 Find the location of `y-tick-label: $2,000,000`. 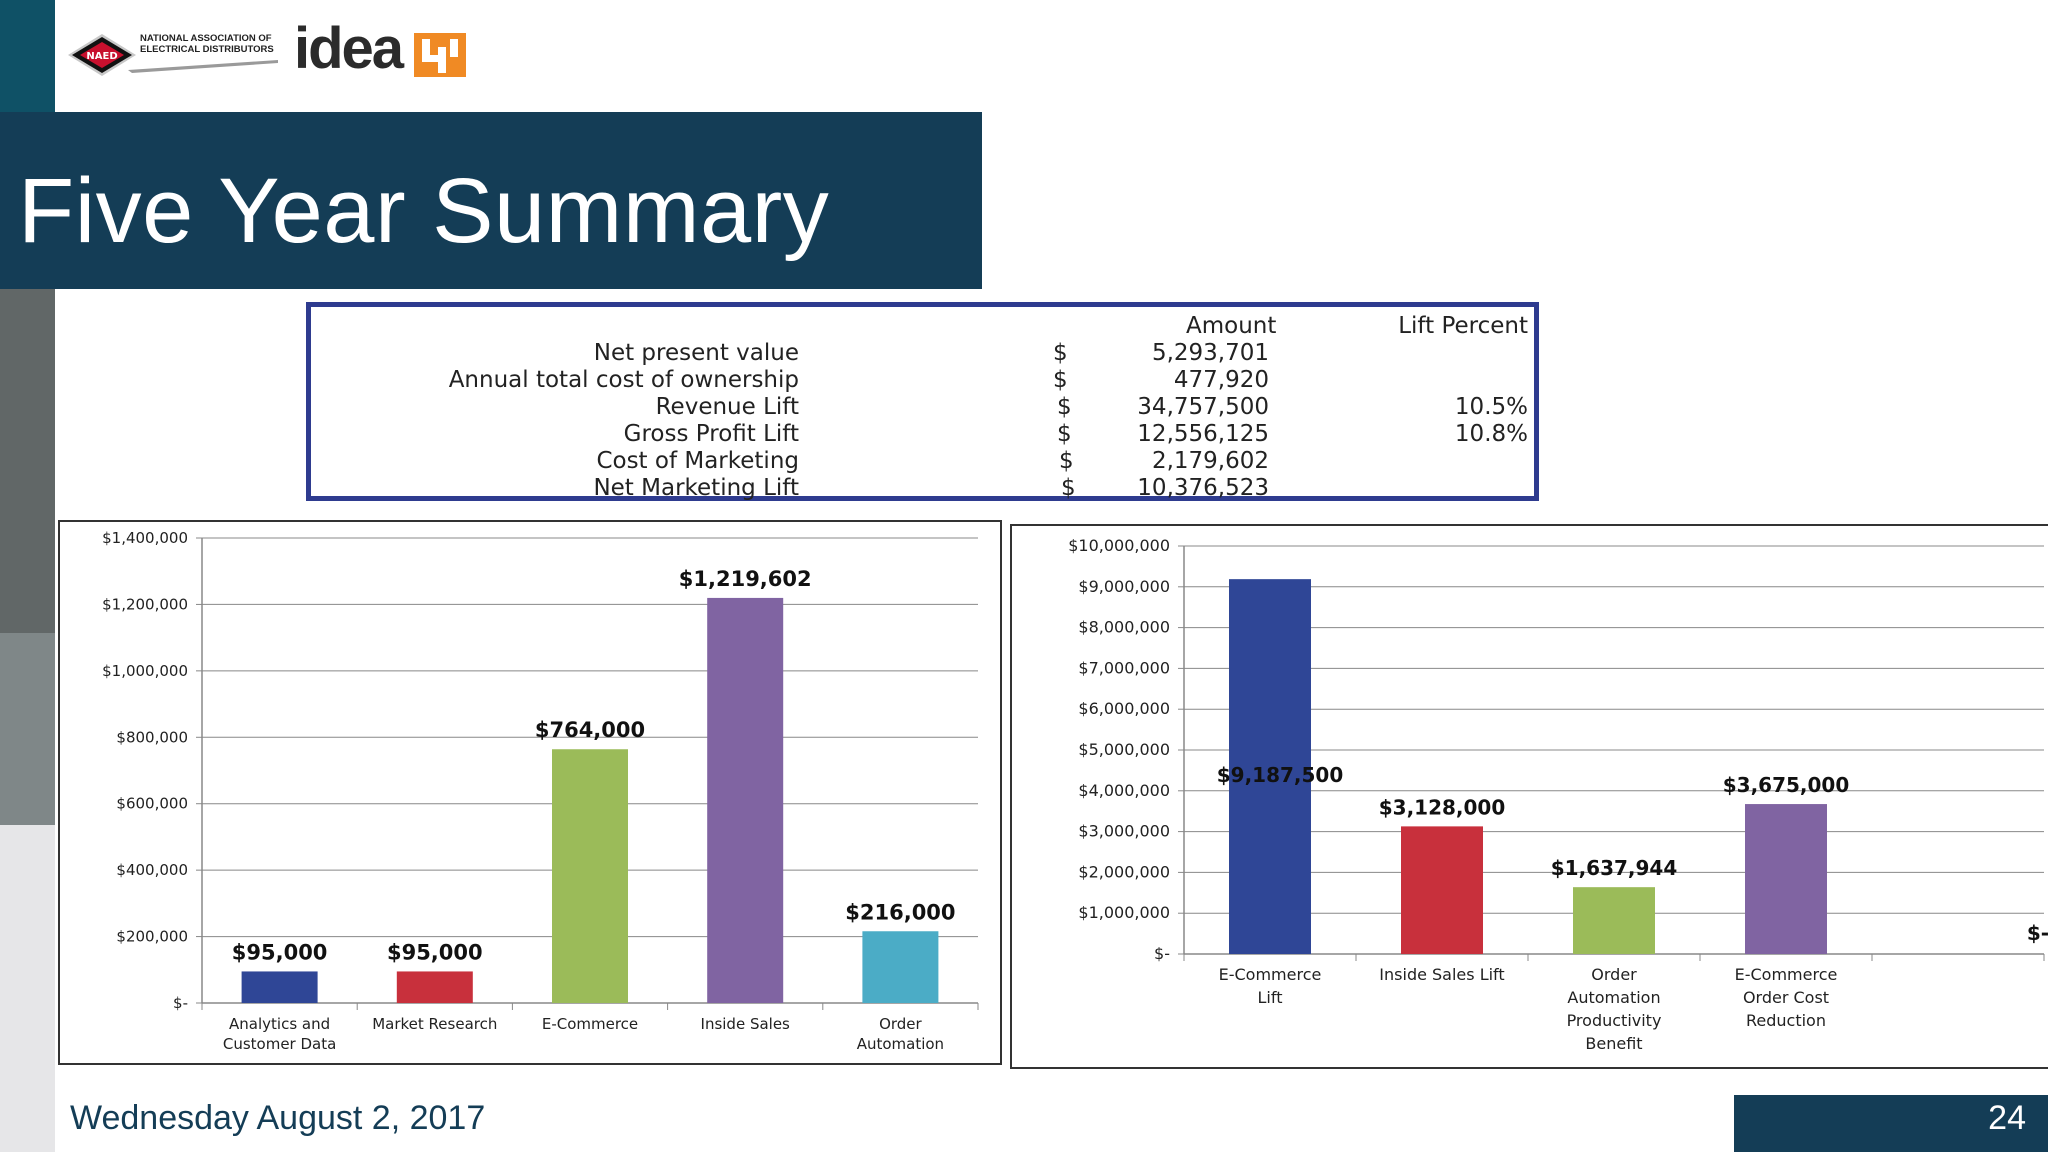

y-tick-label: $2,000,000 is located at coordinates (1124, 871).